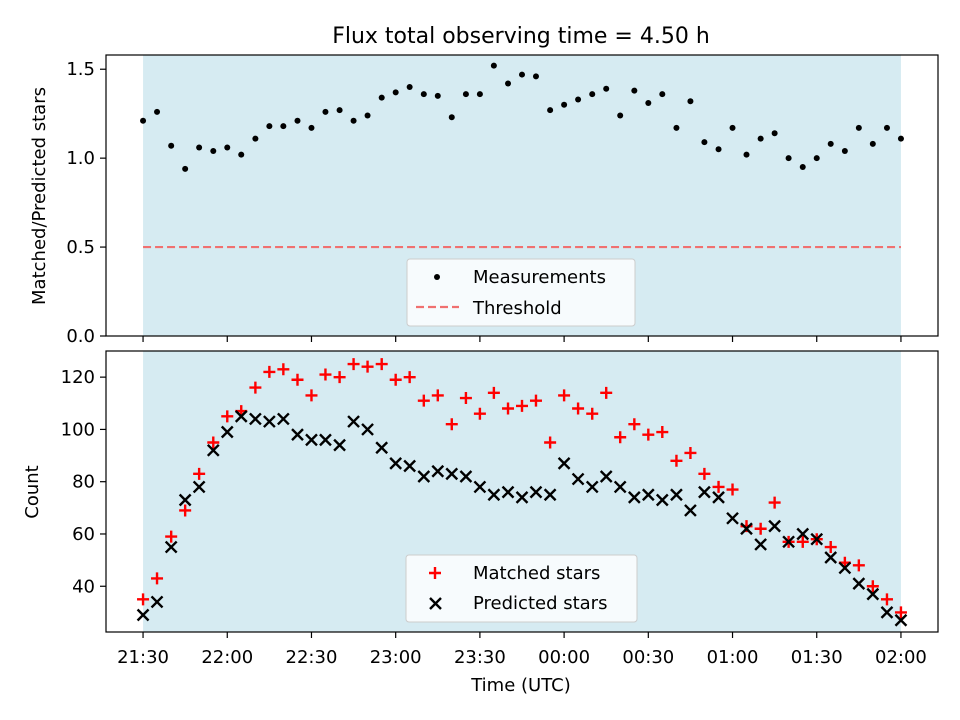 The height and width of the screenshot is (720, 960). I want to click on y-tick-label: 0.5, so click(80, 247).